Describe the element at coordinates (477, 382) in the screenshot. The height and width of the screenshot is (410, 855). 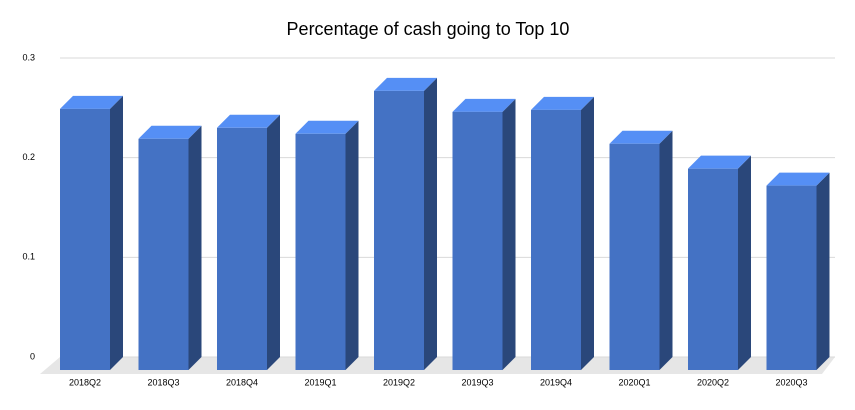
I see `x-tick-label: 2019Q3` at that location.